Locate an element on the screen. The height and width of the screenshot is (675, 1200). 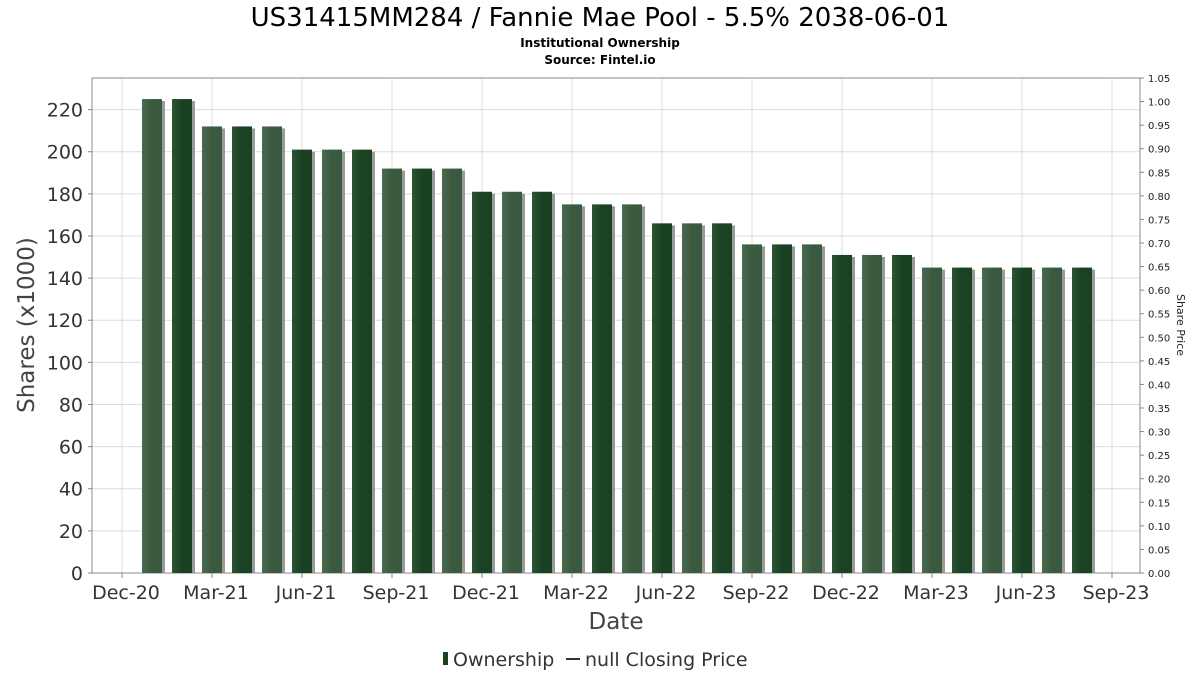
y-tick-label: 60 is located at coordinates (71, 448).